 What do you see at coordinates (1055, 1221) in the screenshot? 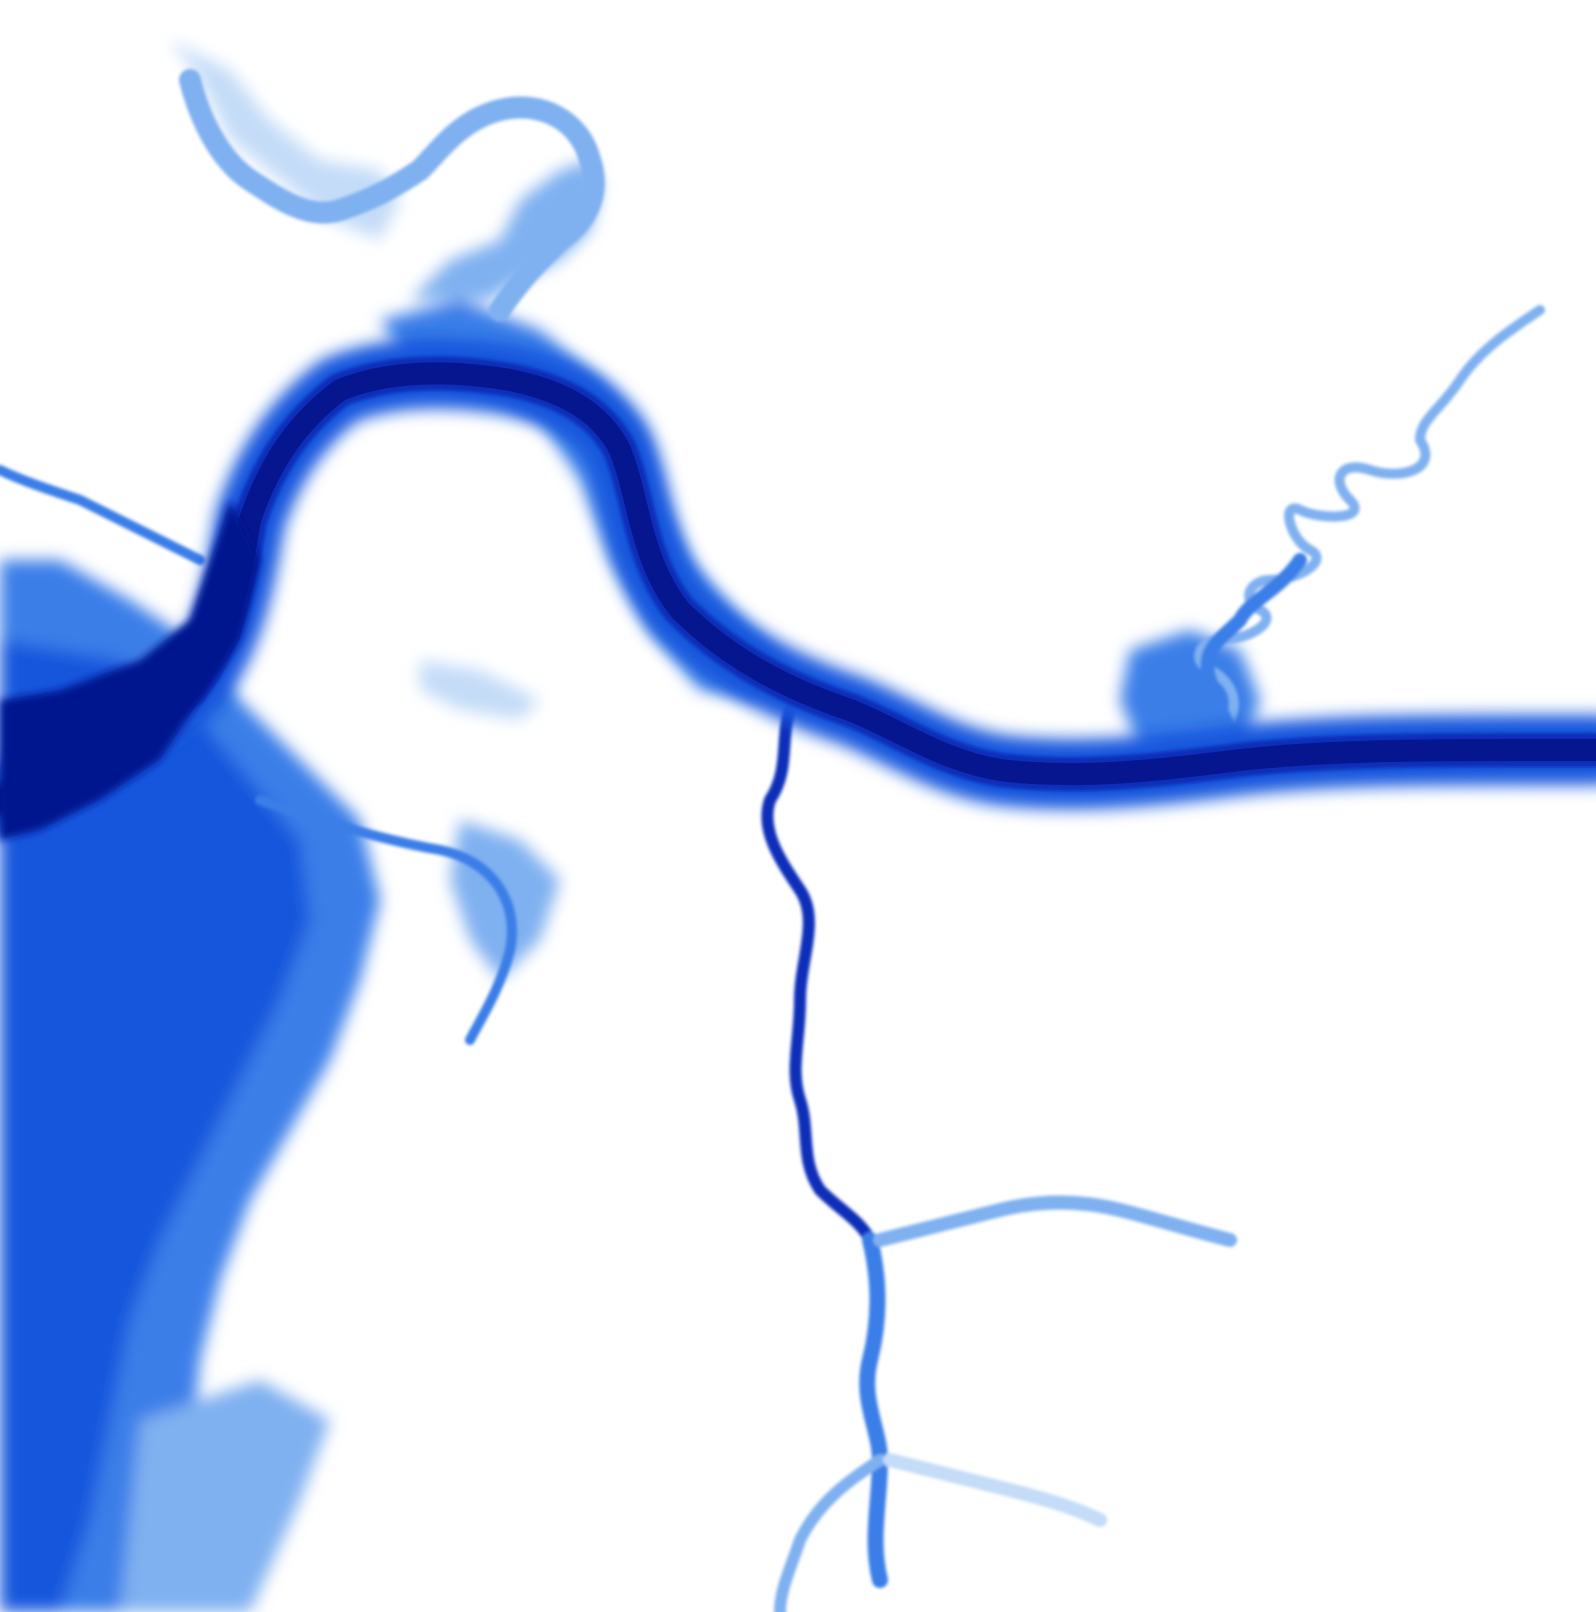
I see `south-east-branch` at bounding box center [1055, 1221].